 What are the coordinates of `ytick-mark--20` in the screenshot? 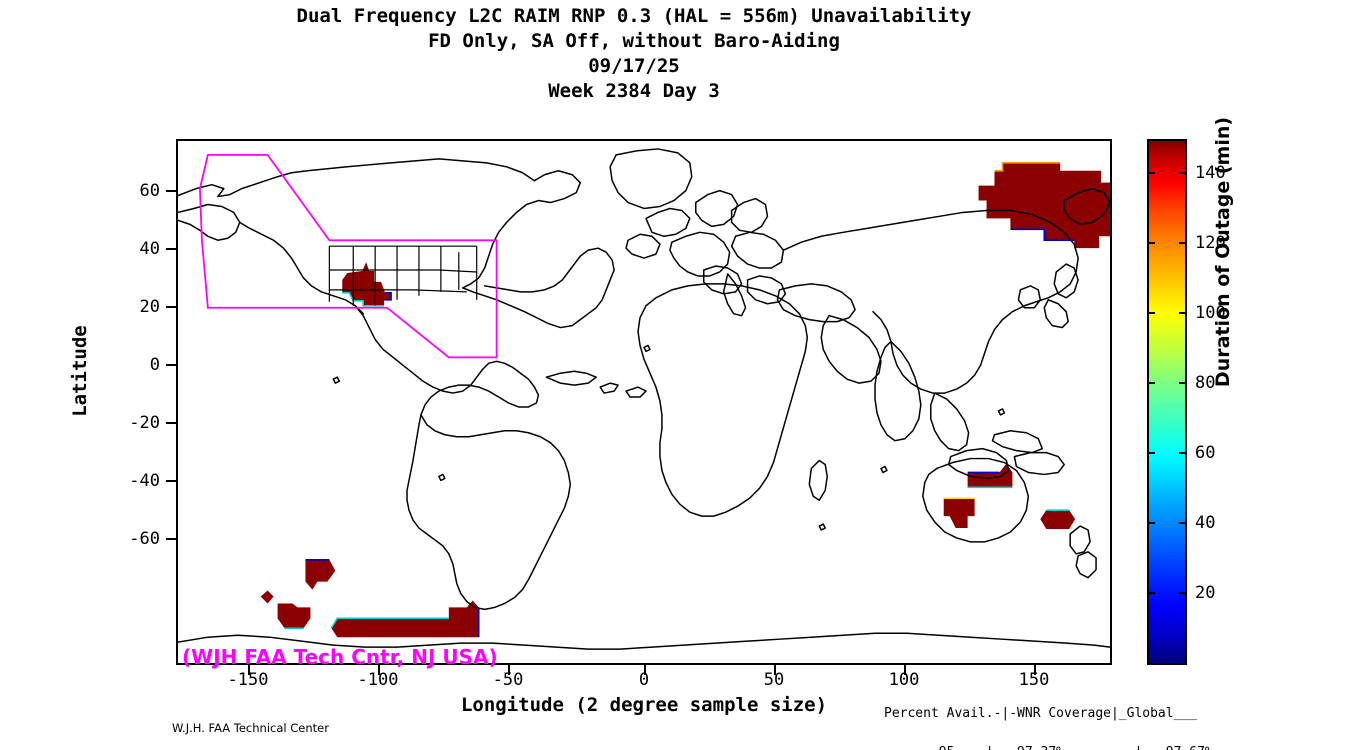 It's located at (171, 423).